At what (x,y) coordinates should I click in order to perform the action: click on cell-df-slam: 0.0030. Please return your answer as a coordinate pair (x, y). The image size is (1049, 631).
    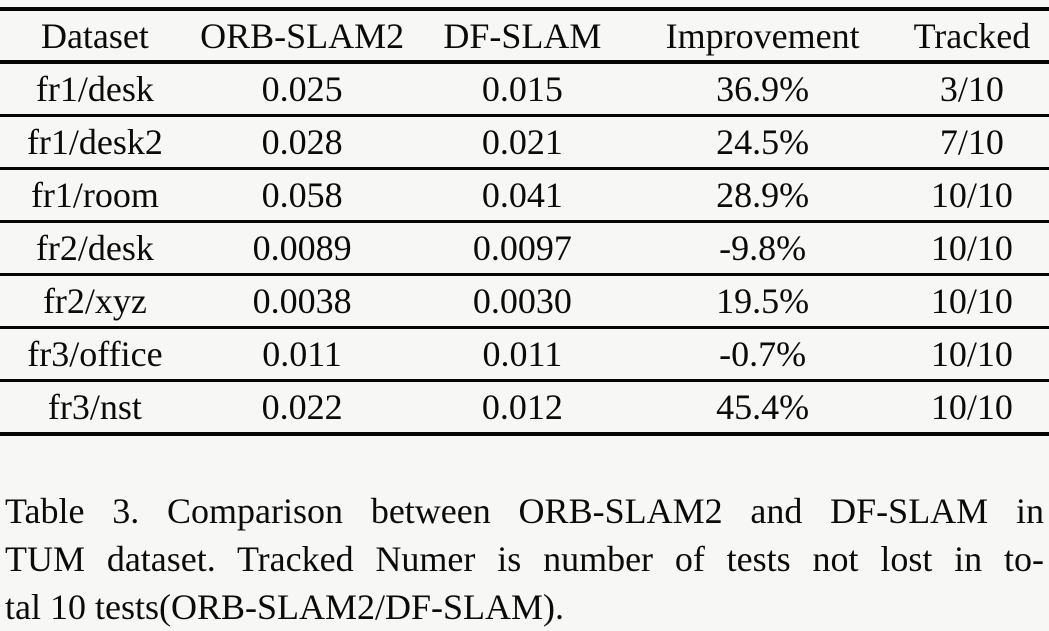
    Looking at the image, I should click on (522, 301).